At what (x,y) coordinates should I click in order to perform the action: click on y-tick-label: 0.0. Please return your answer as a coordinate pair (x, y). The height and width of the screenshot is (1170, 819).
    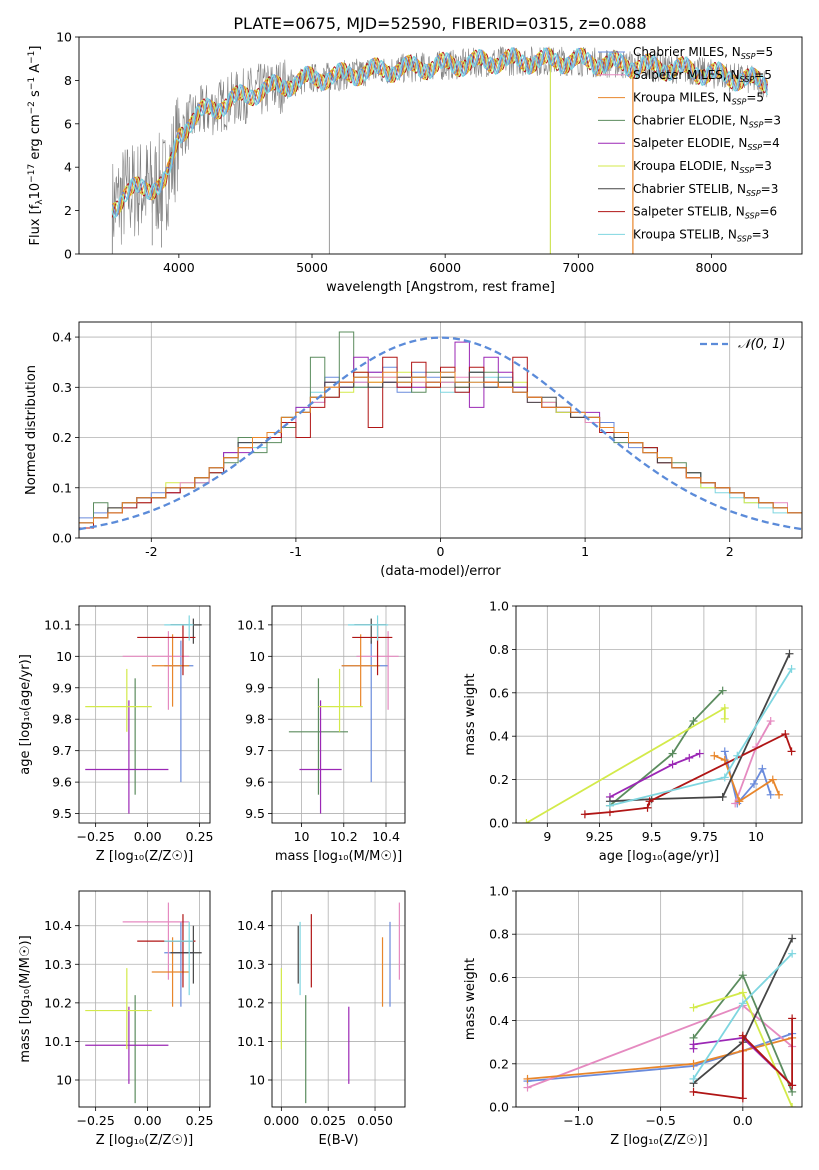
    Looking at the image, I should click on (62, 538).